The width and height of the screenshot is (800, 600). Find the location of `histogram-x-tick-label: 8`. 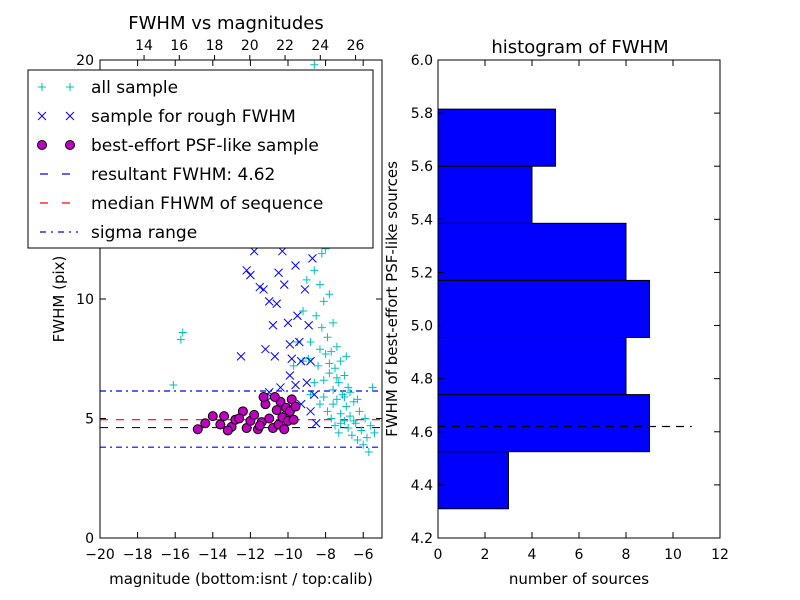

histogram-x-tick-label: 8 is located at coordinates (626, 555).